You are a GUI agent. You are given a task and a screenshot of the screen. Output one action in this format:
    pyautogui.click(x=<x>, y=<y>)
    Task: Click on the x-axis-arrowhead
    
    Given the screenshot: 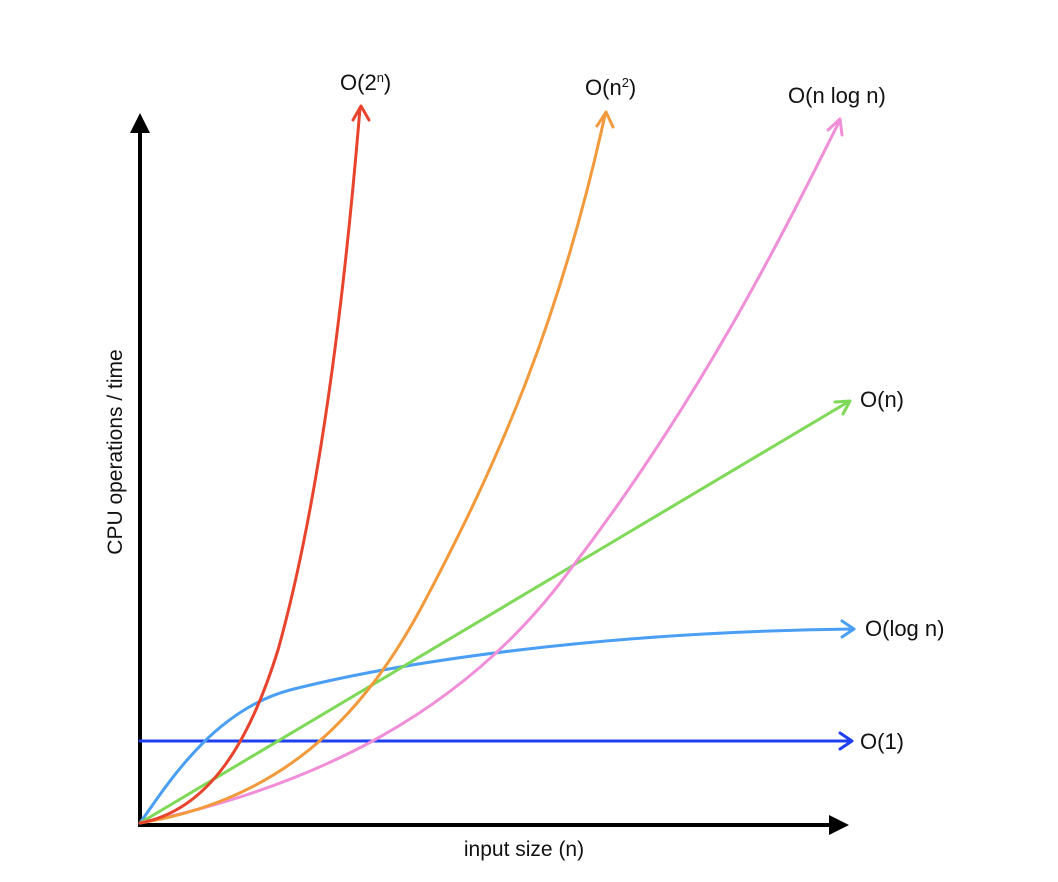 What is the action you would take?
    pyautogui.click(x=839, y=825)
    